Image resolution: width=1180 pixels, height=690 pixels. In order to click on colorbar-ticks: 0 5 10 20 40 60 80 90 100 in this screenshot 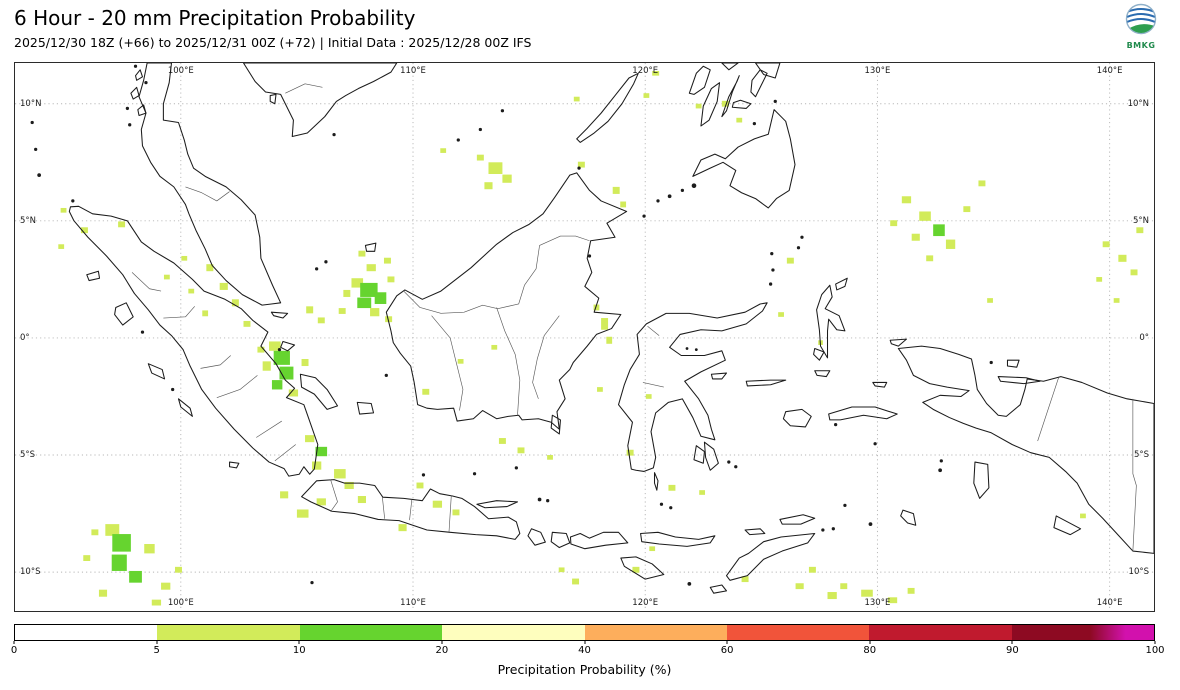, I will do `click(587, 650)`.